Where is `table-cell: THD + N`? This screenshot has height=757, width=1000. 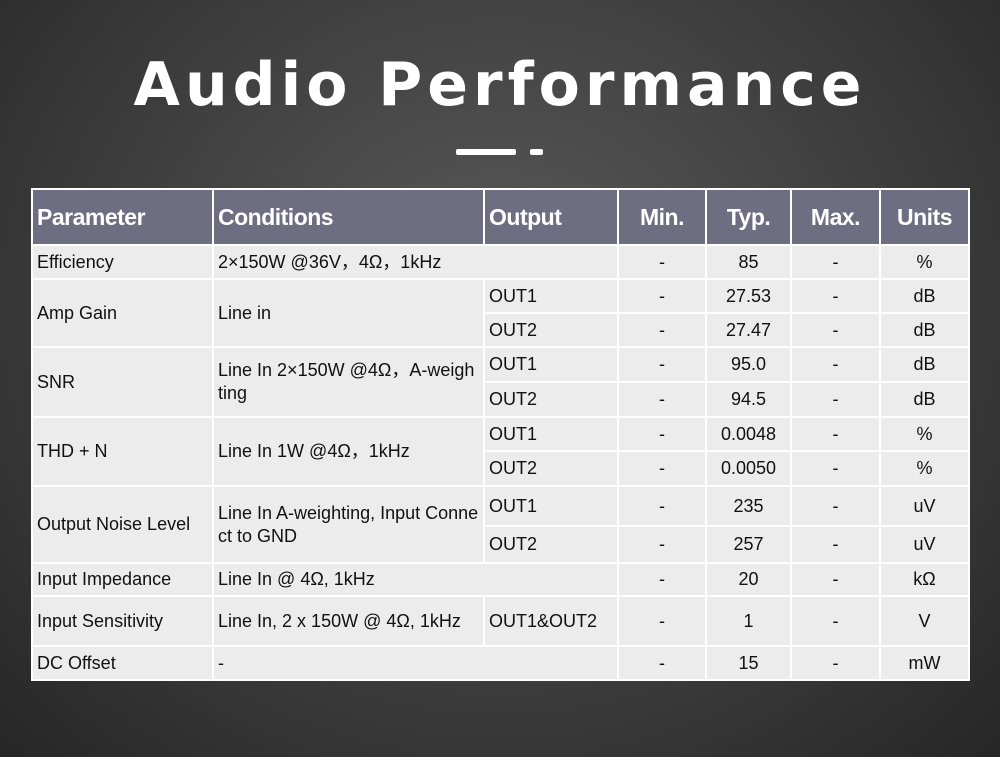 table-cell: THD + N is located at coordinates (122, 451).